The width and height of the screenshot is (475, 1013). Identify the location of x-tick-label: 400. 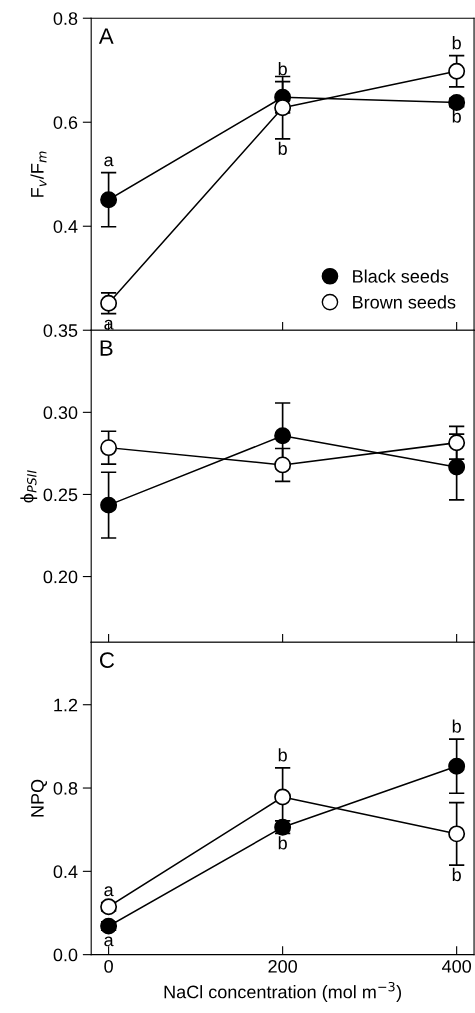
(457, 966).